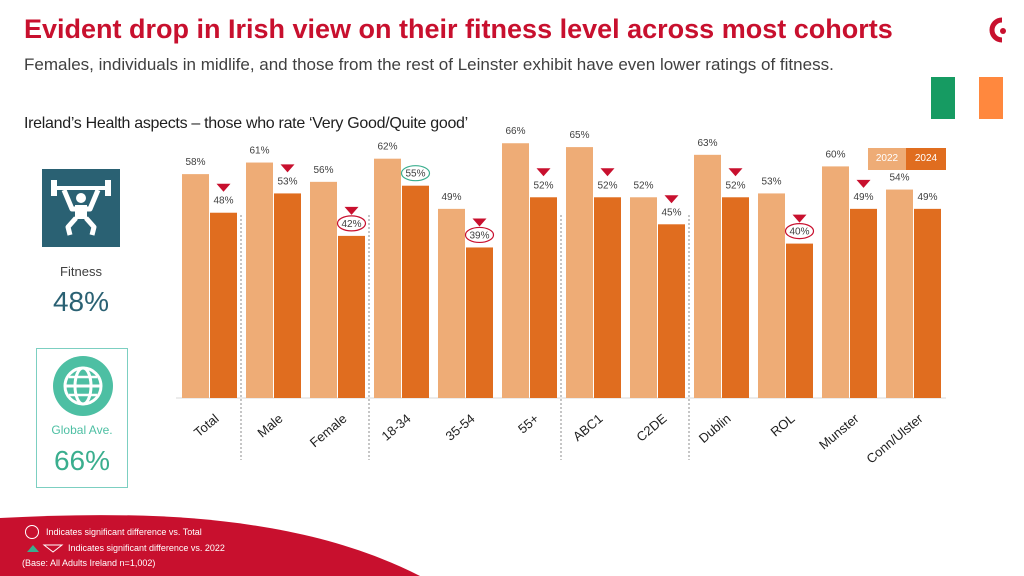  What do you see at coordinates (195, 286) in the screenshot?
I see `bar-2022-Total` at bounding box center [195, 286].